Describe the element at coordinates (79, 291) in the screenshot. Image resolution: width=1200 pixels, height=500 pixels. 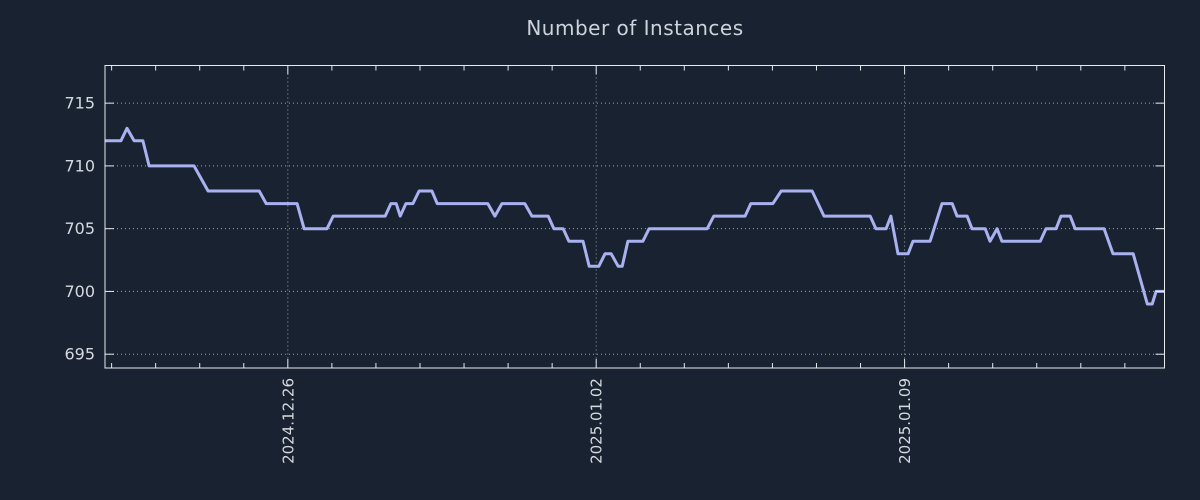
I see `svg-text: 700` at that location.